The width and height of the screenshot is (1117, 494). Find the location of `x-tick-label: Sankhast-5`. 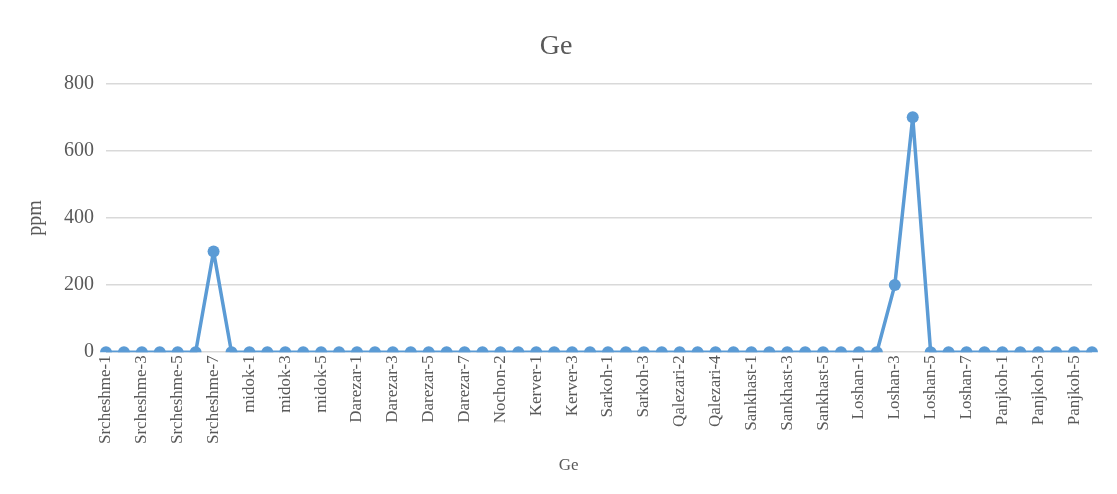

x-tick-label: Sankhast-5 is located at coordinates (822, 393).